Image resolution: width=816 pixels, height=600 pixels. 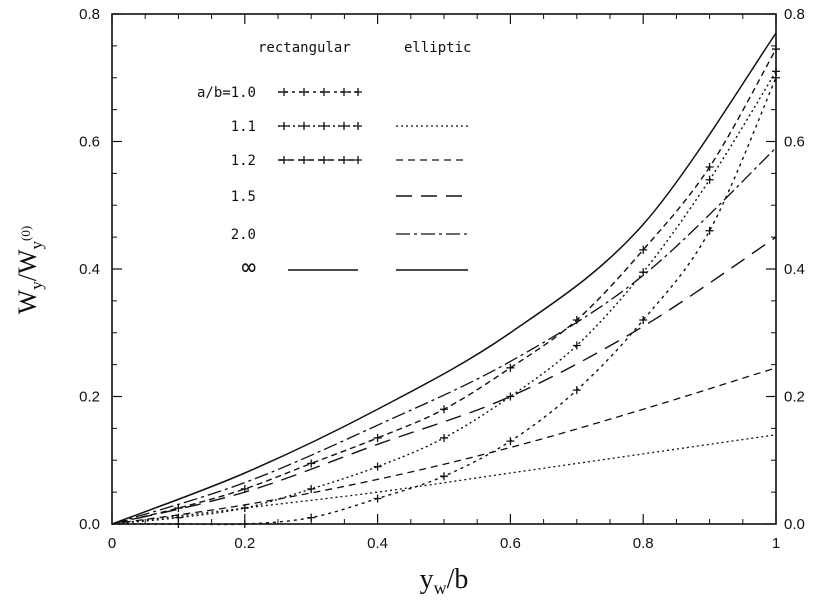 I want to click on y-tick-label: 0.0, so click(x=89, y=524).